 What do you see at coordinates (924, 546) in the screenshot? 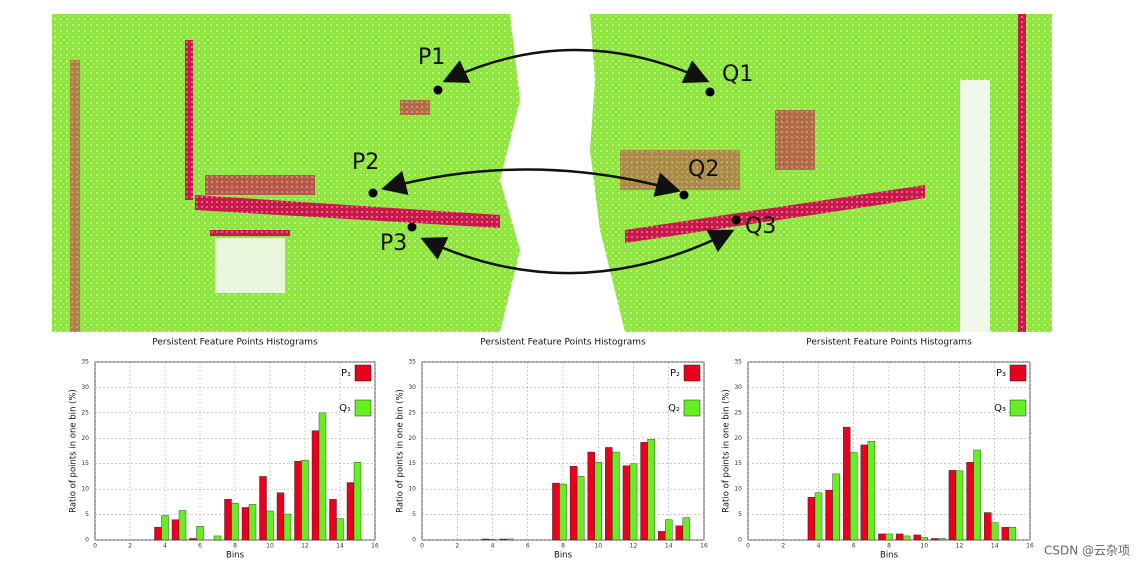
I see `x-tick-label: 10` at bounding box center [924, 546].